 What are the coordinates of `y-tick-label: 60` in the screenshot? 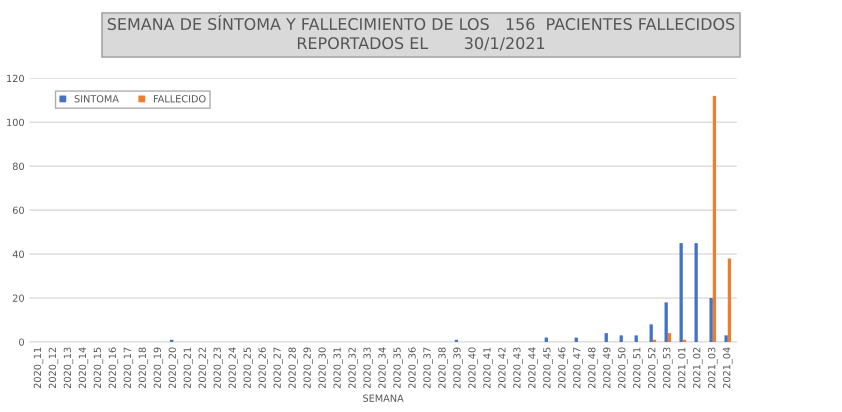 It's located at (18, 210).